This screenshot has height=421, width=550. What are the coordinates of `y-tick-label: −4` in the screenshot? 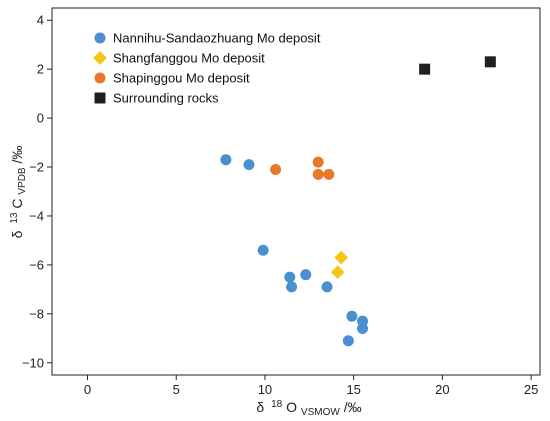 It's located at (36, 215).